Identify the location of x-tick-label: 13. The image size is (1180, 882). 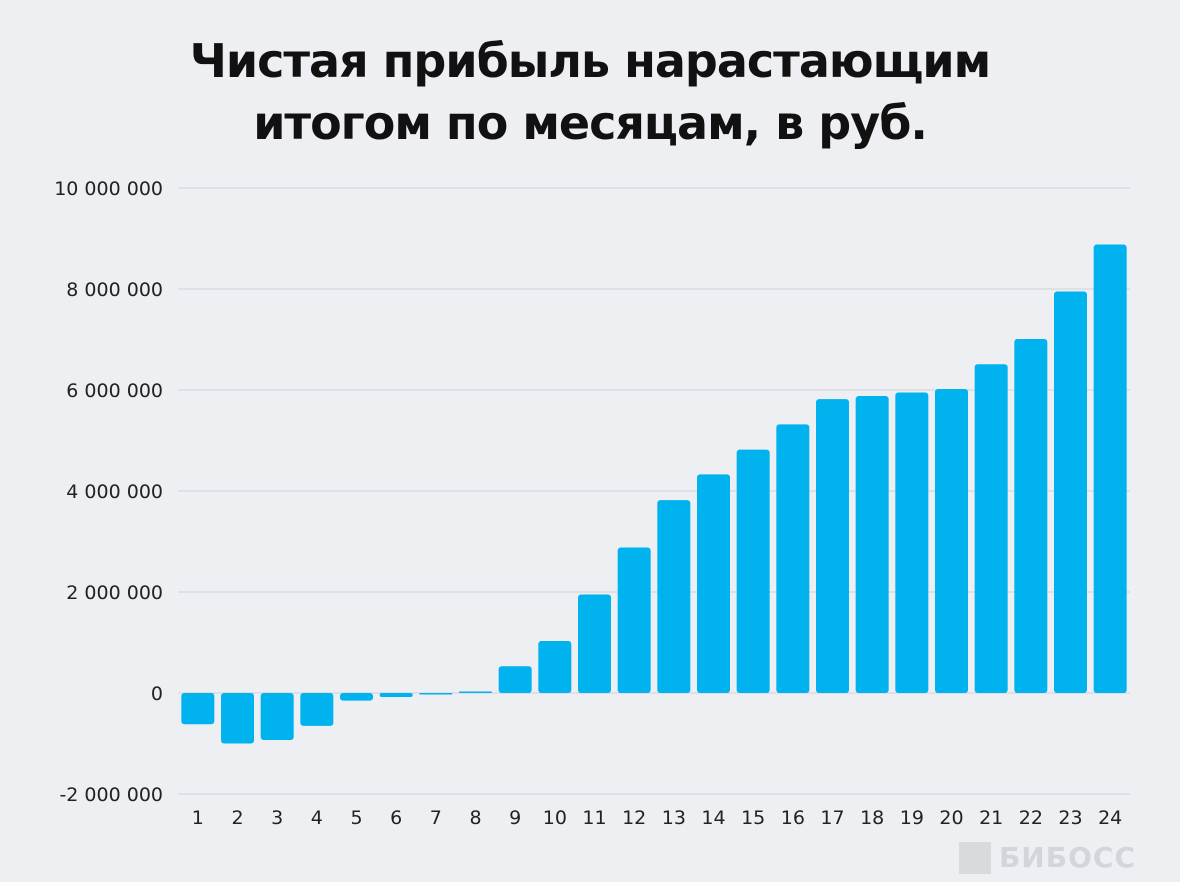
(674, 818).